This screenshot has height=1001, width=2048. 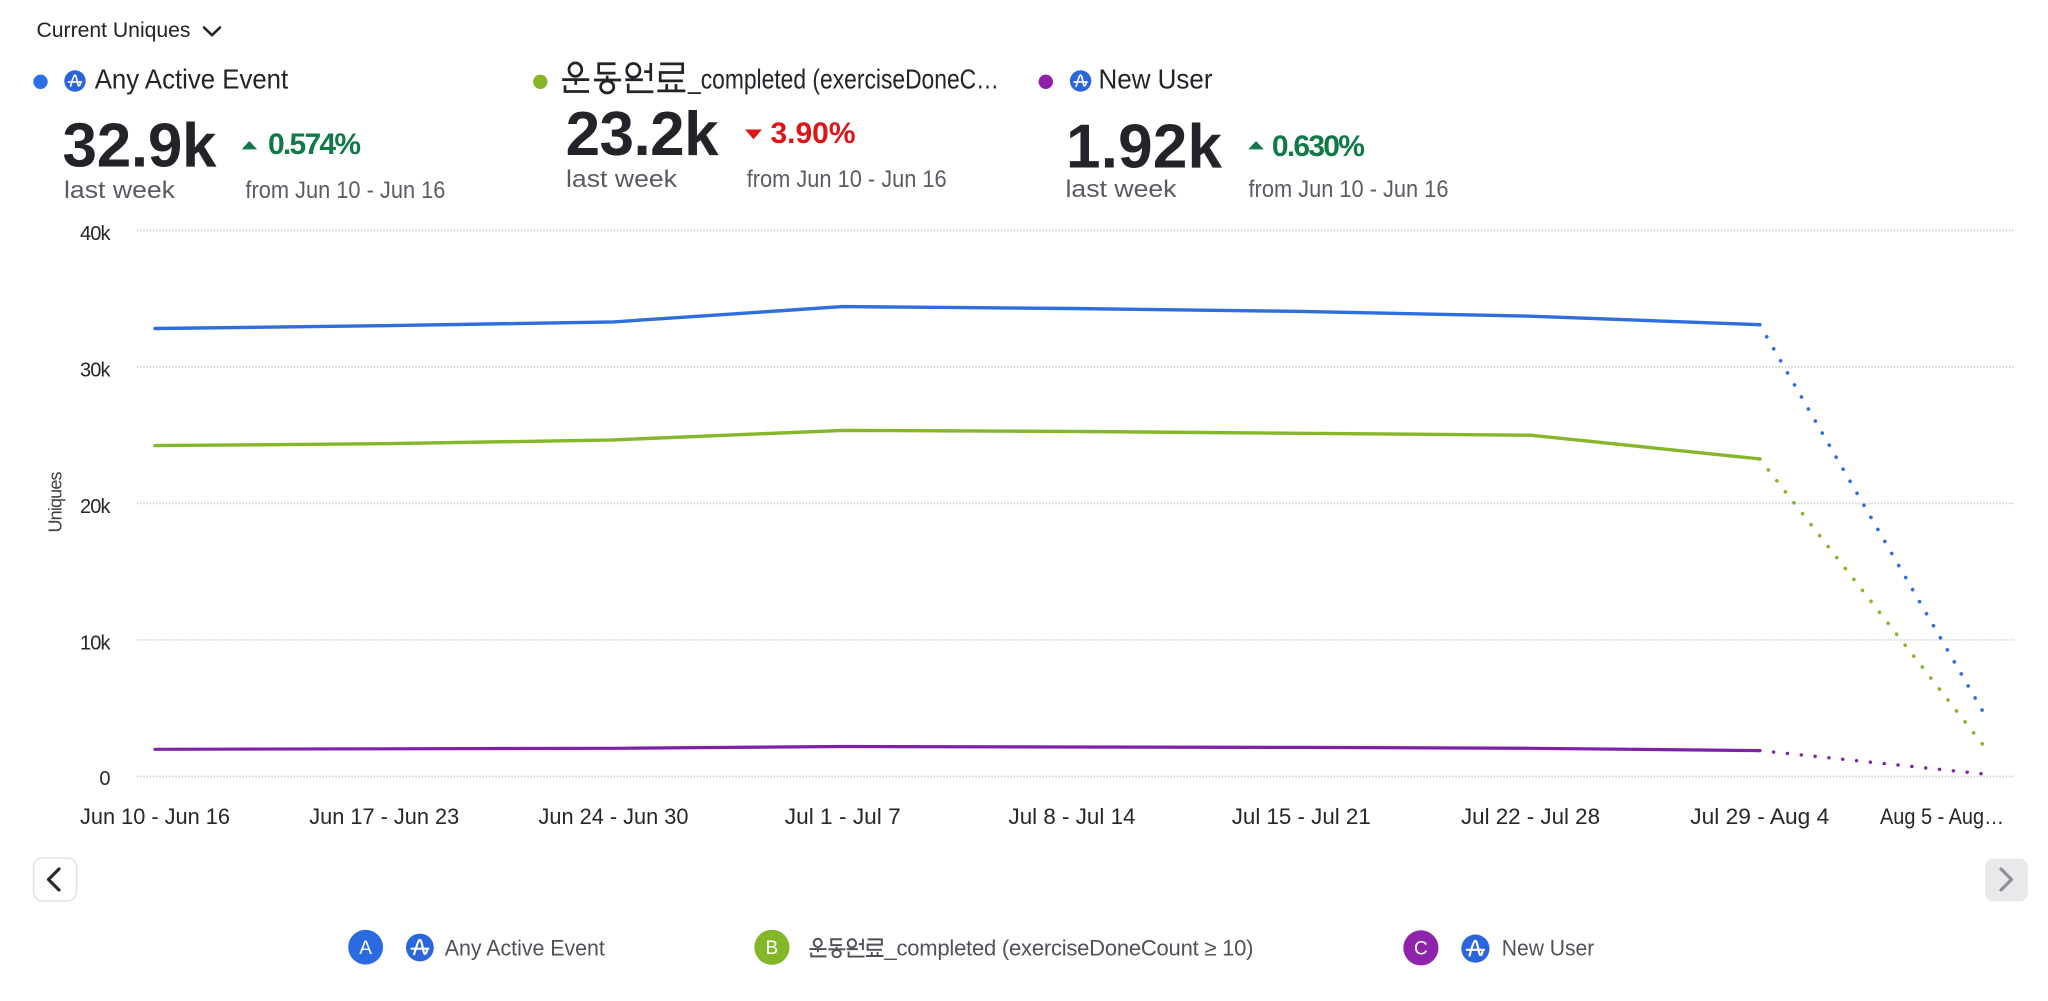 I want to click on svg-text: Jul 22 - Jul 28, so click(x=1530, y=816).